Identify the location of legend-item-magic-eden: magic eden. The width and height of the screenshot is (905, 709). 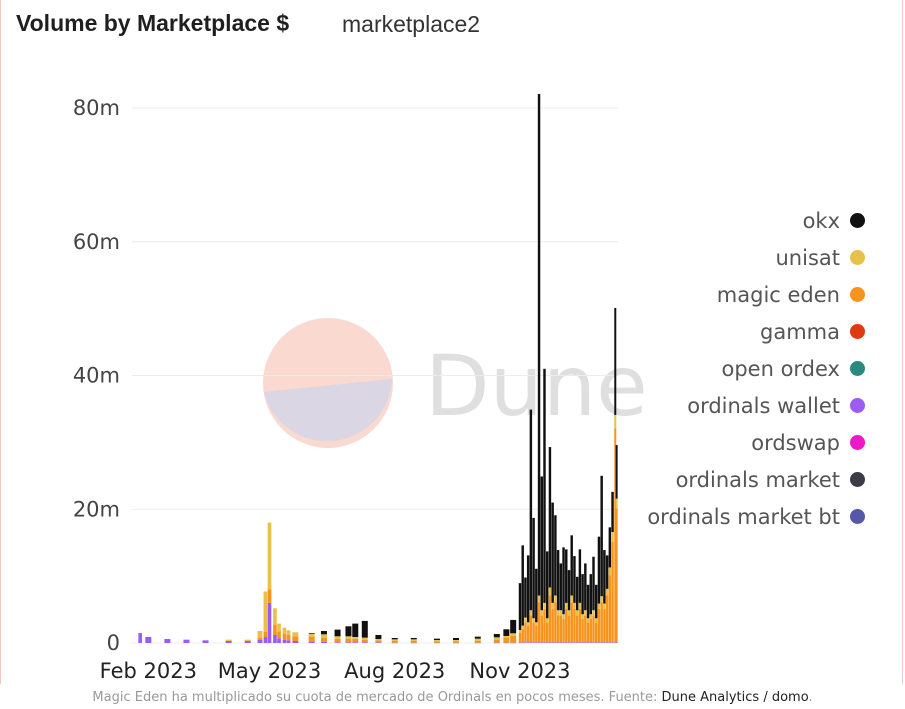
(756, 294).